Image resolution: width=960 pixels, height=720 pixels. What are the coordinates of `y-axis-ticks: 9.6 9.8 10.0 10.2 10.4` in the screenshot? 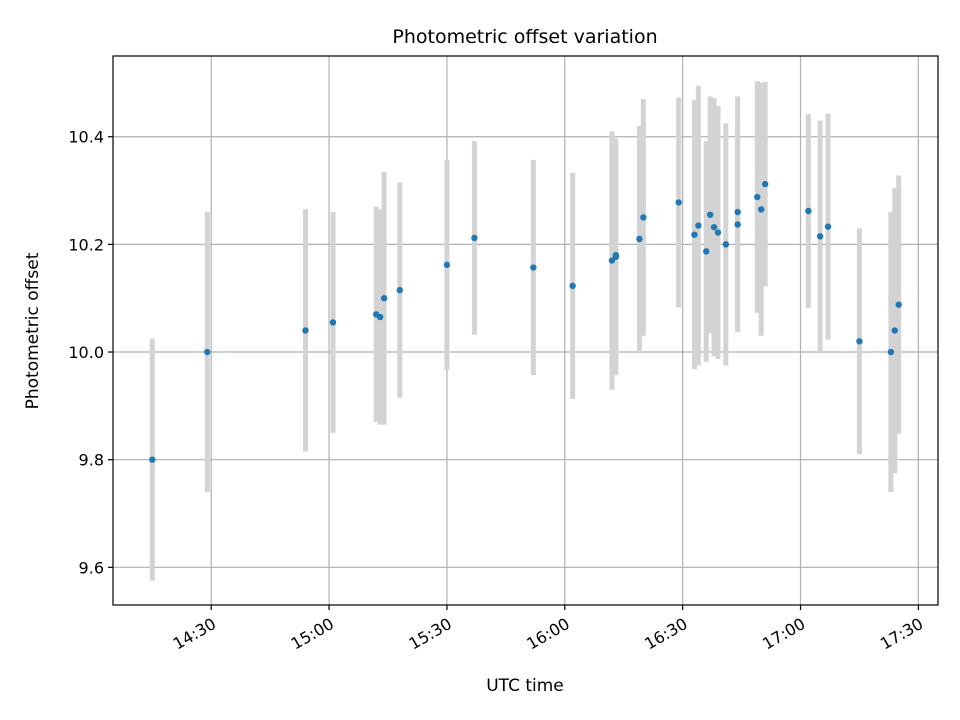 It's located at (90, 352).